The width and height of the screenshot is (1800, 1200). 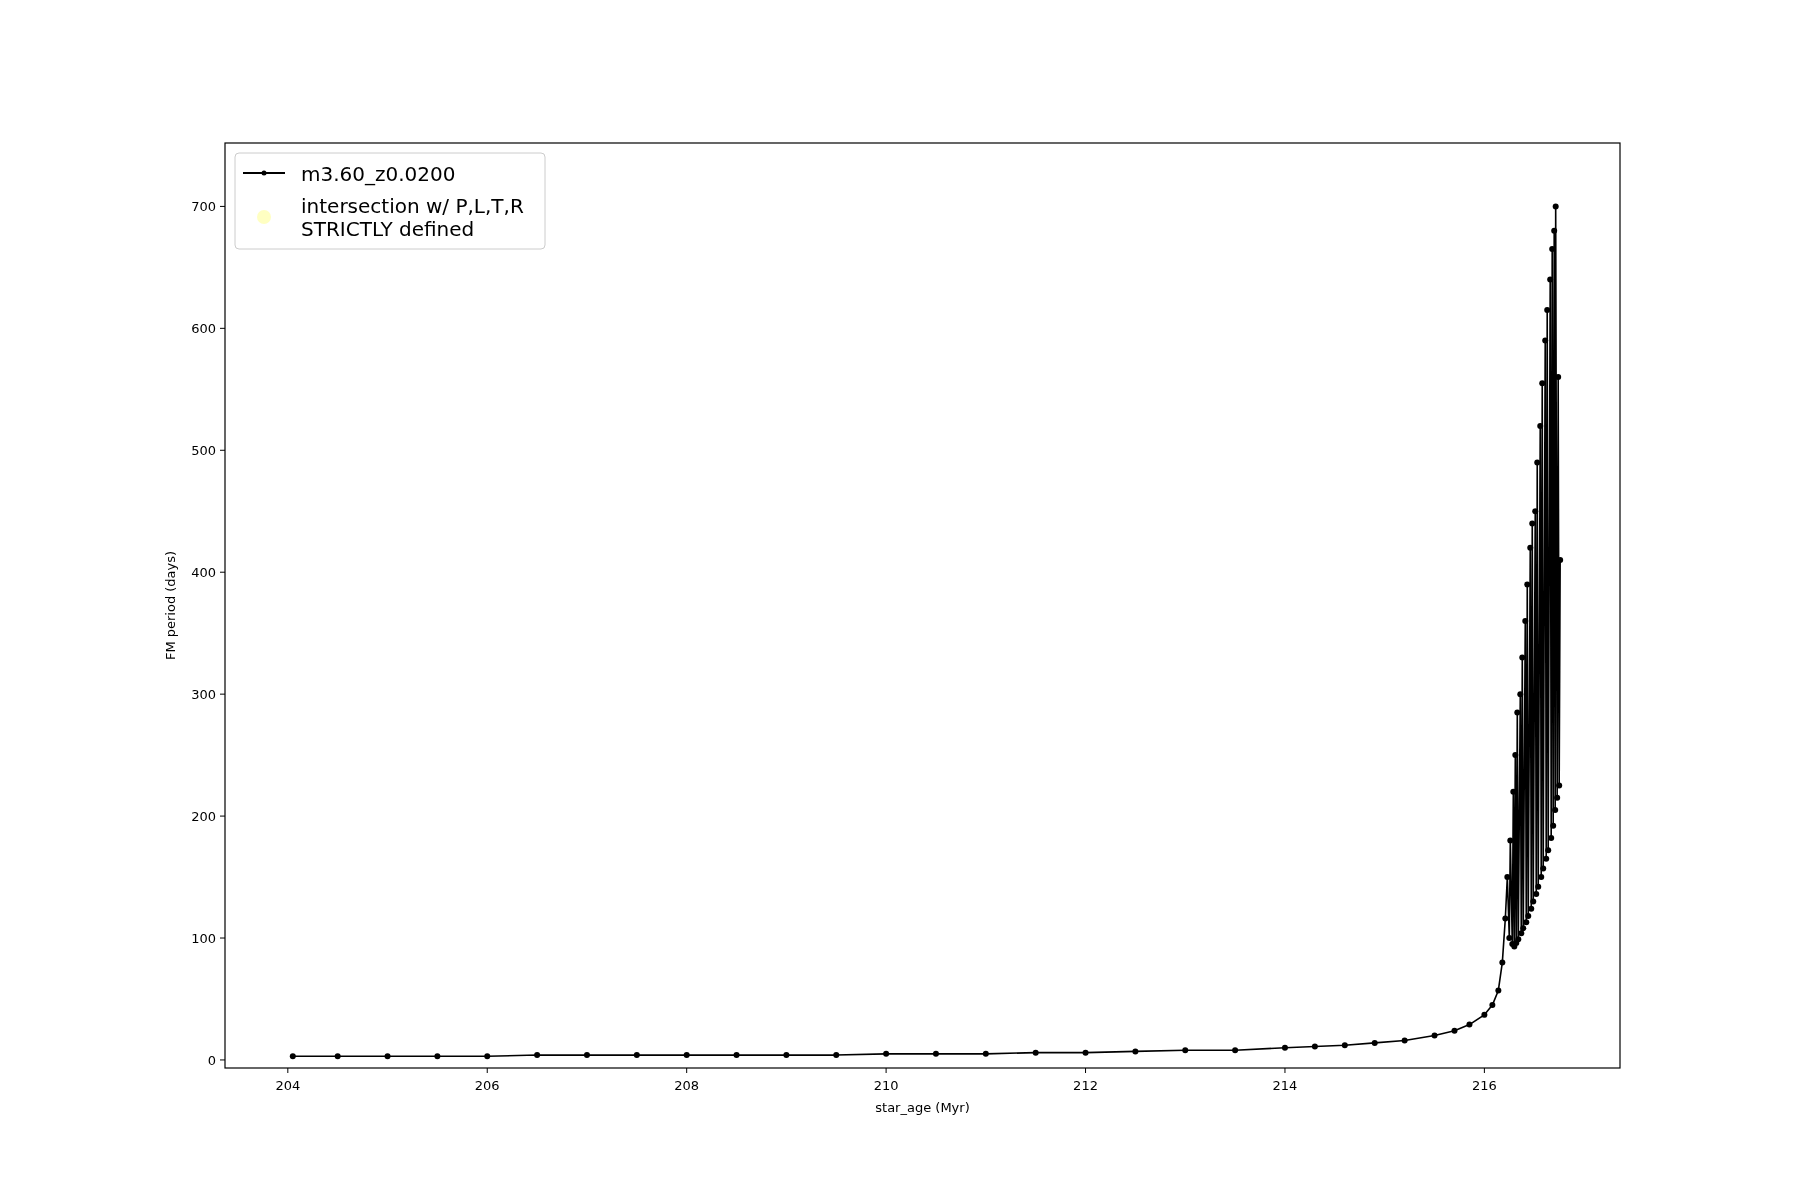 I want to click on x-axis-title: star_age (Myr), so click(x=922, y=1107).